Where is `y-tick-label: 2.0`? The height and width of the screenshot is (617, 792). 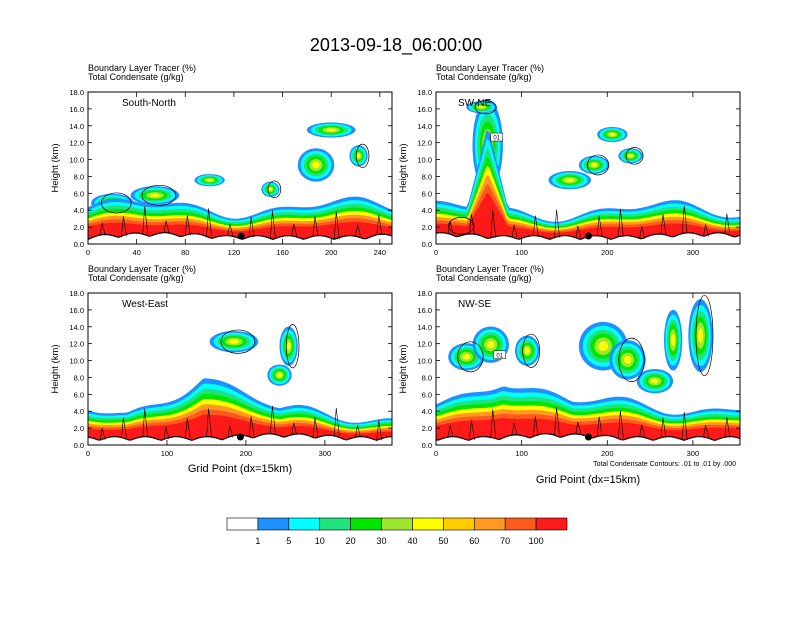
y-tick-label: 2.0 is located at coordinates (79, 227).